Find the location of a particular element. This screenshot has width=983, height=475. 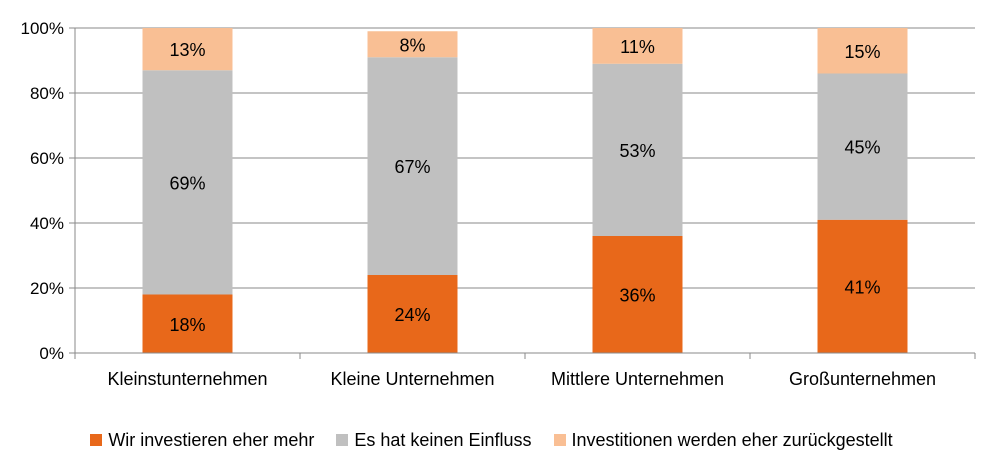

data-label: 69% is located at coordinates (187, 183).